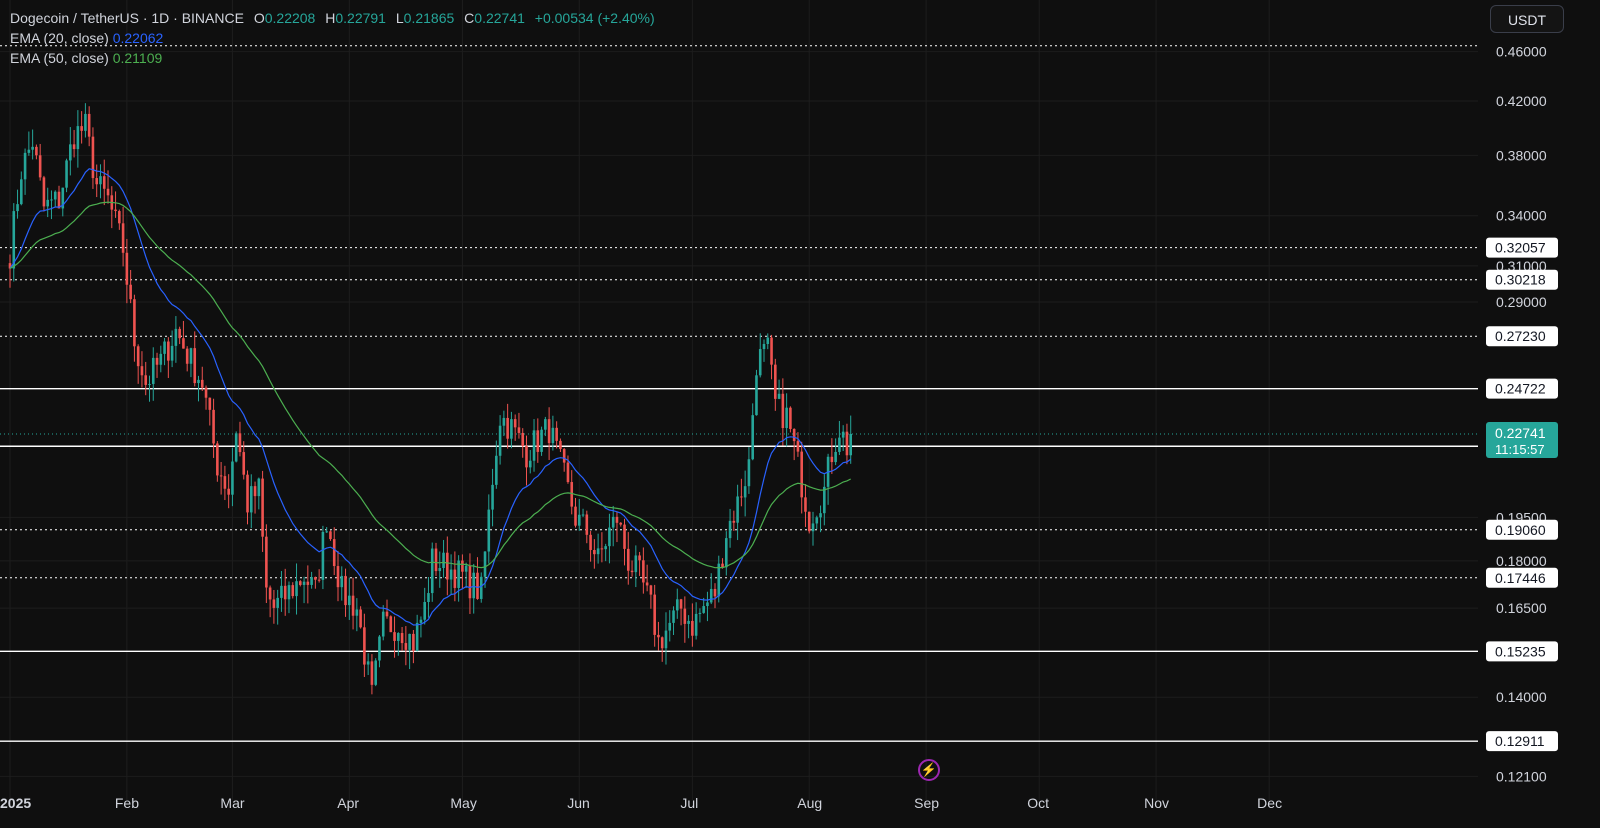  I want to click on time-axis: 2025 Feb Mar Apr May Jun Jul Aug Sep Oct Nov Dec, so click(641, 803).